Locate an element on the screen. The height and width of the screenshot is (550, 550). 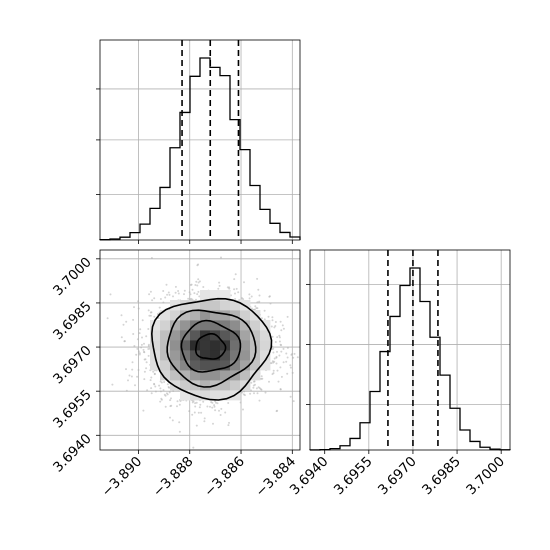
x-tick-label: 3.6955 is located at coordinates (353, 476).